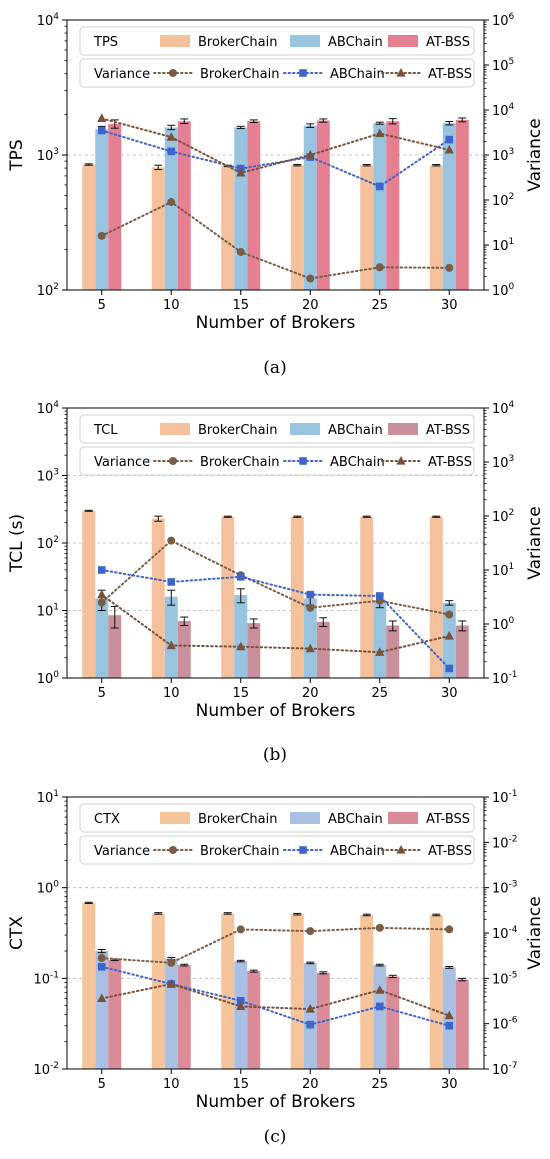  What do you see at coordinates (310, 693) in the screenshot?
I see `x-tick-label: 20` at bounding box center [310, 693].